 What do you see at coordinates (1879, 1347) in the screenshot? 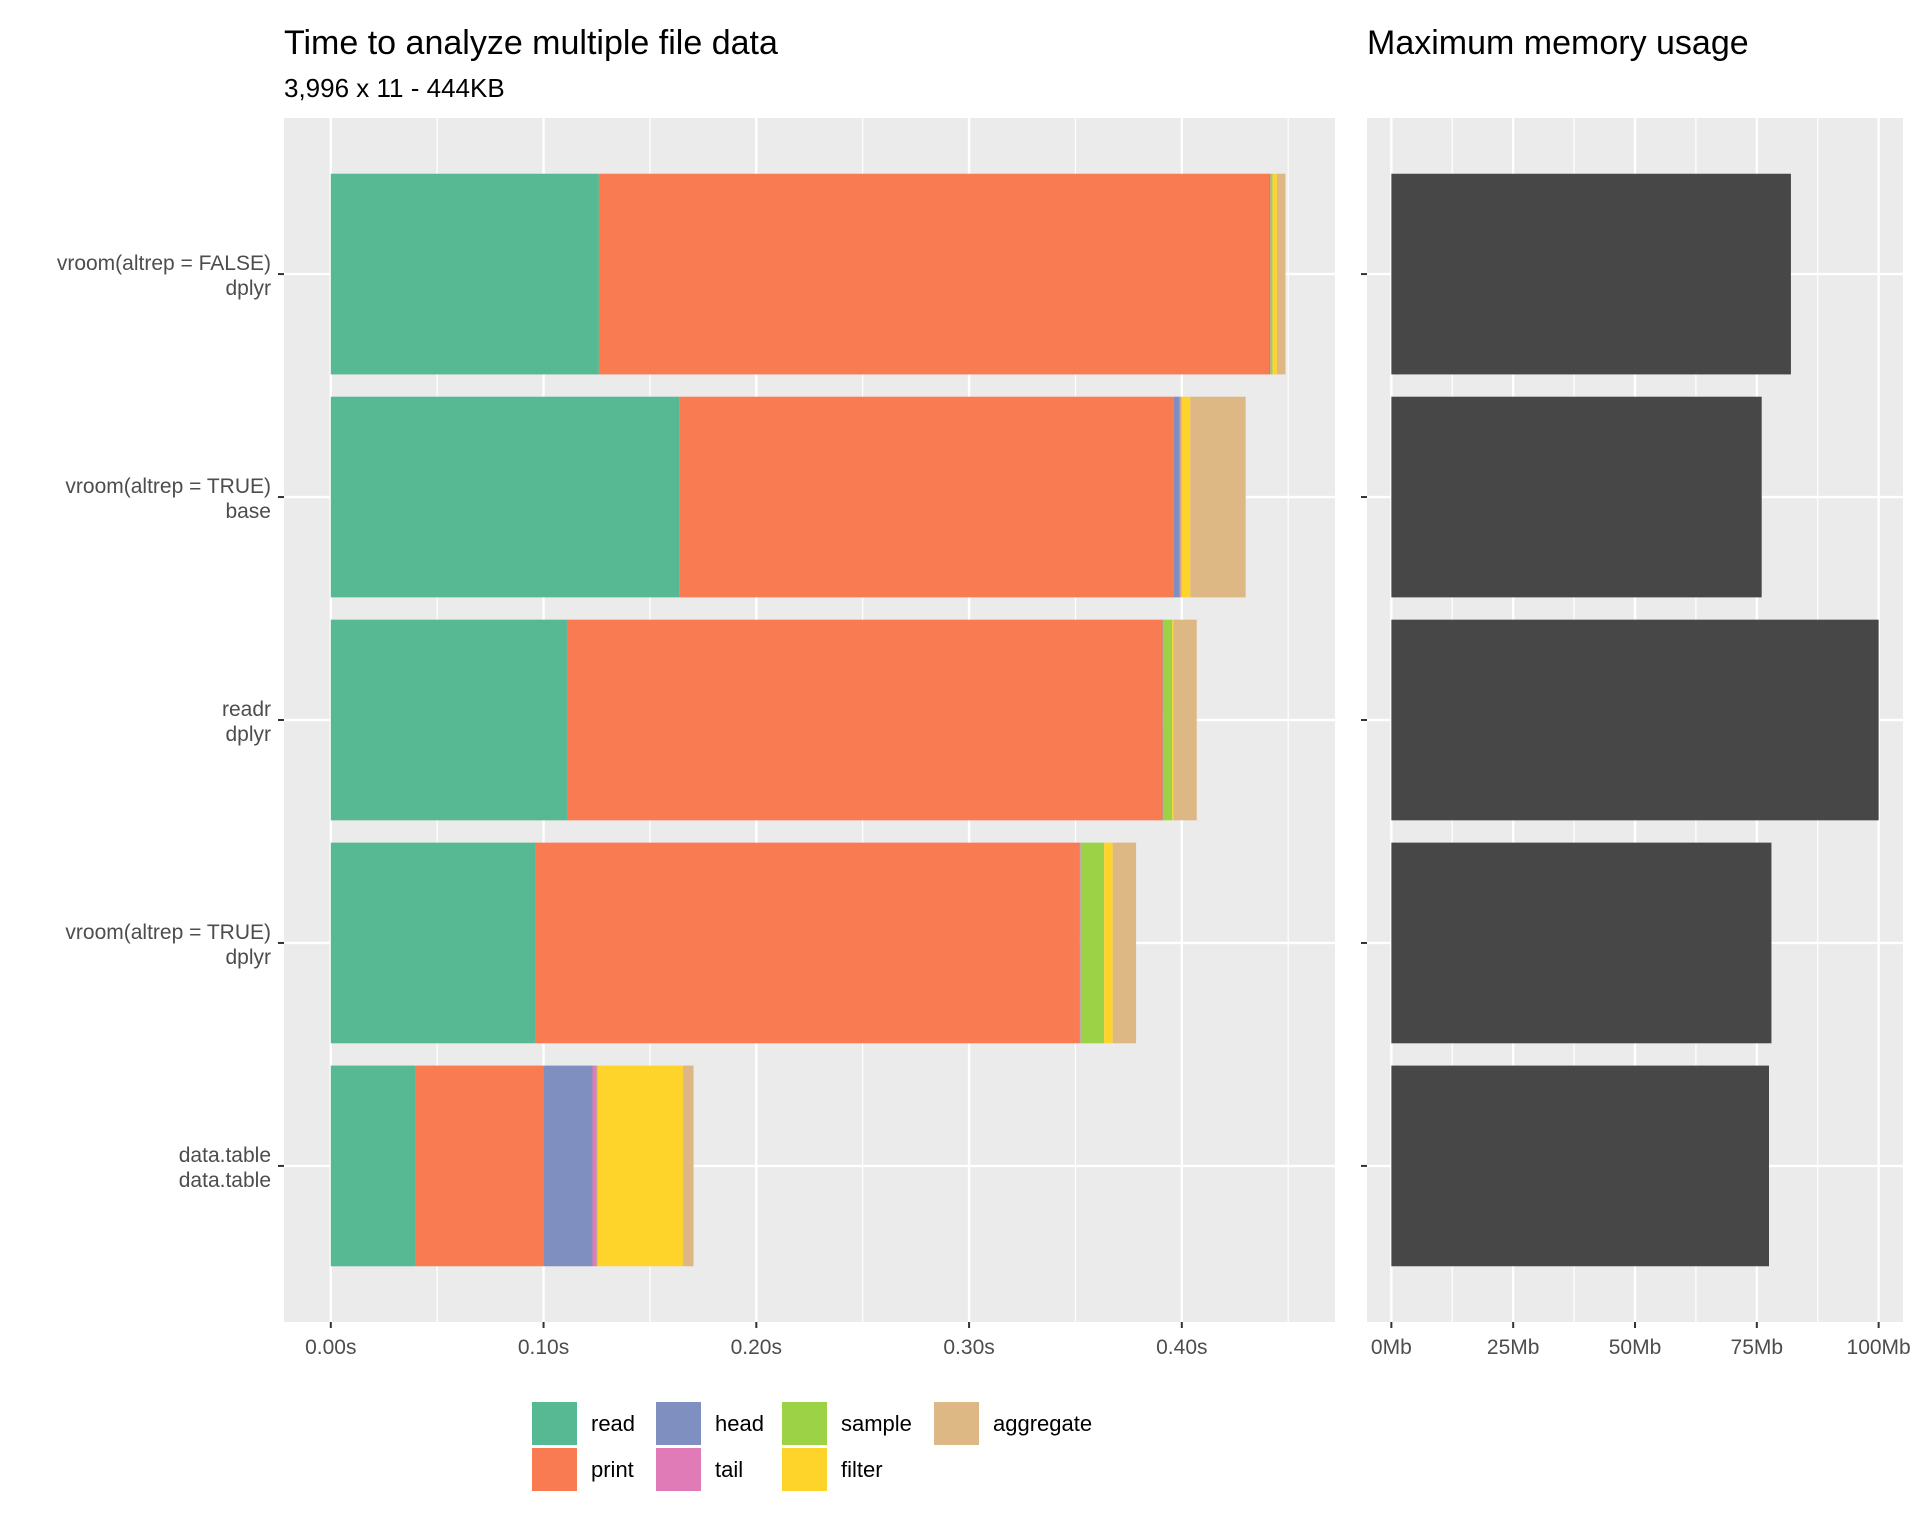
I see `memory-x-tick-label: 100Mb` at bounding box center [1879, 1347].